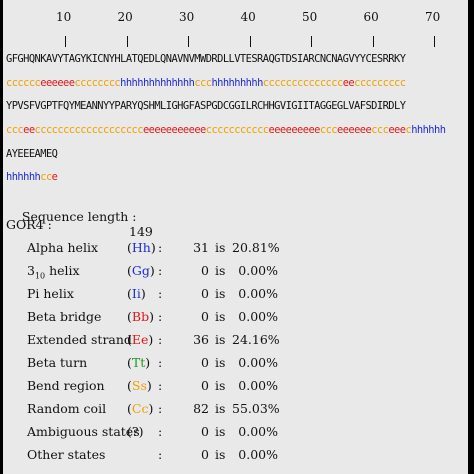  I want to click on stat-count: 36, so click(201, 339).